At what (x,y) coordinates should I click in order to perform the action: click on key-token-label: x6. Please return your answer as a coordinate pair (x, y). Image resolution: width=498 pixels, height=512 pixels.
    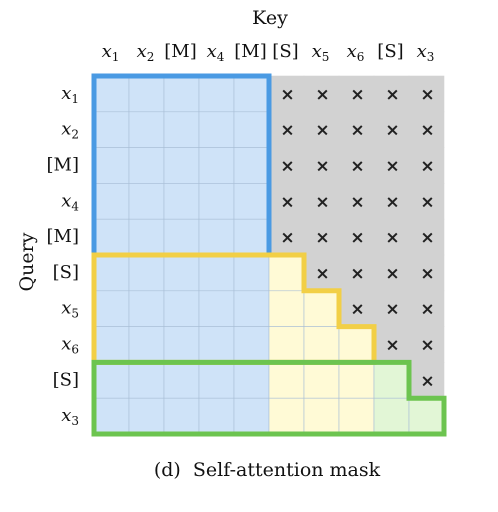
    Looking at the image, I should click on (356, 52).